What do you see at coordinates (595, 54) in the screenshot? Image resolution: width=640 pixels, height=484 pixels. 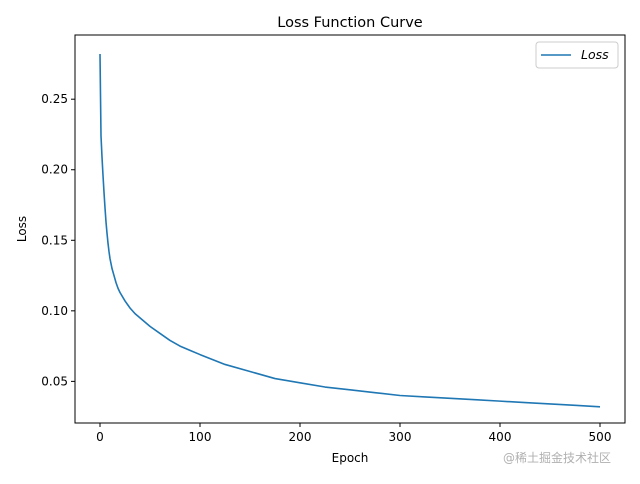 I see `legend-label-loss: Loss` at bounding box center [595, 54].